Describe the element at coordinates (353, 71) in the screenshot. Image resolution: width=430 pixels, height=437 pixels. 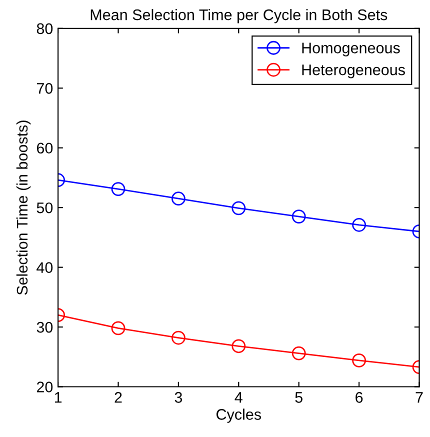
I see `legend-label: Heterogeneous` at that location.